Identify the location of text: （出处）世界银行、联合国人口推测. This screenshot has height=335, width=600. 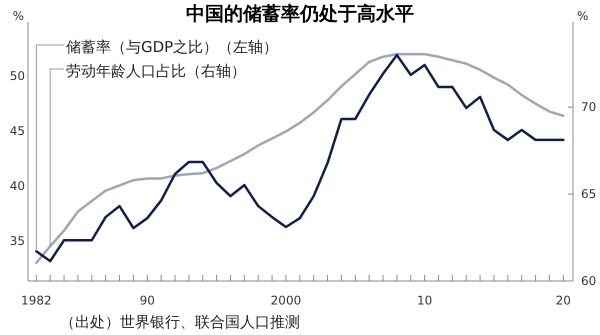
(180, 322).